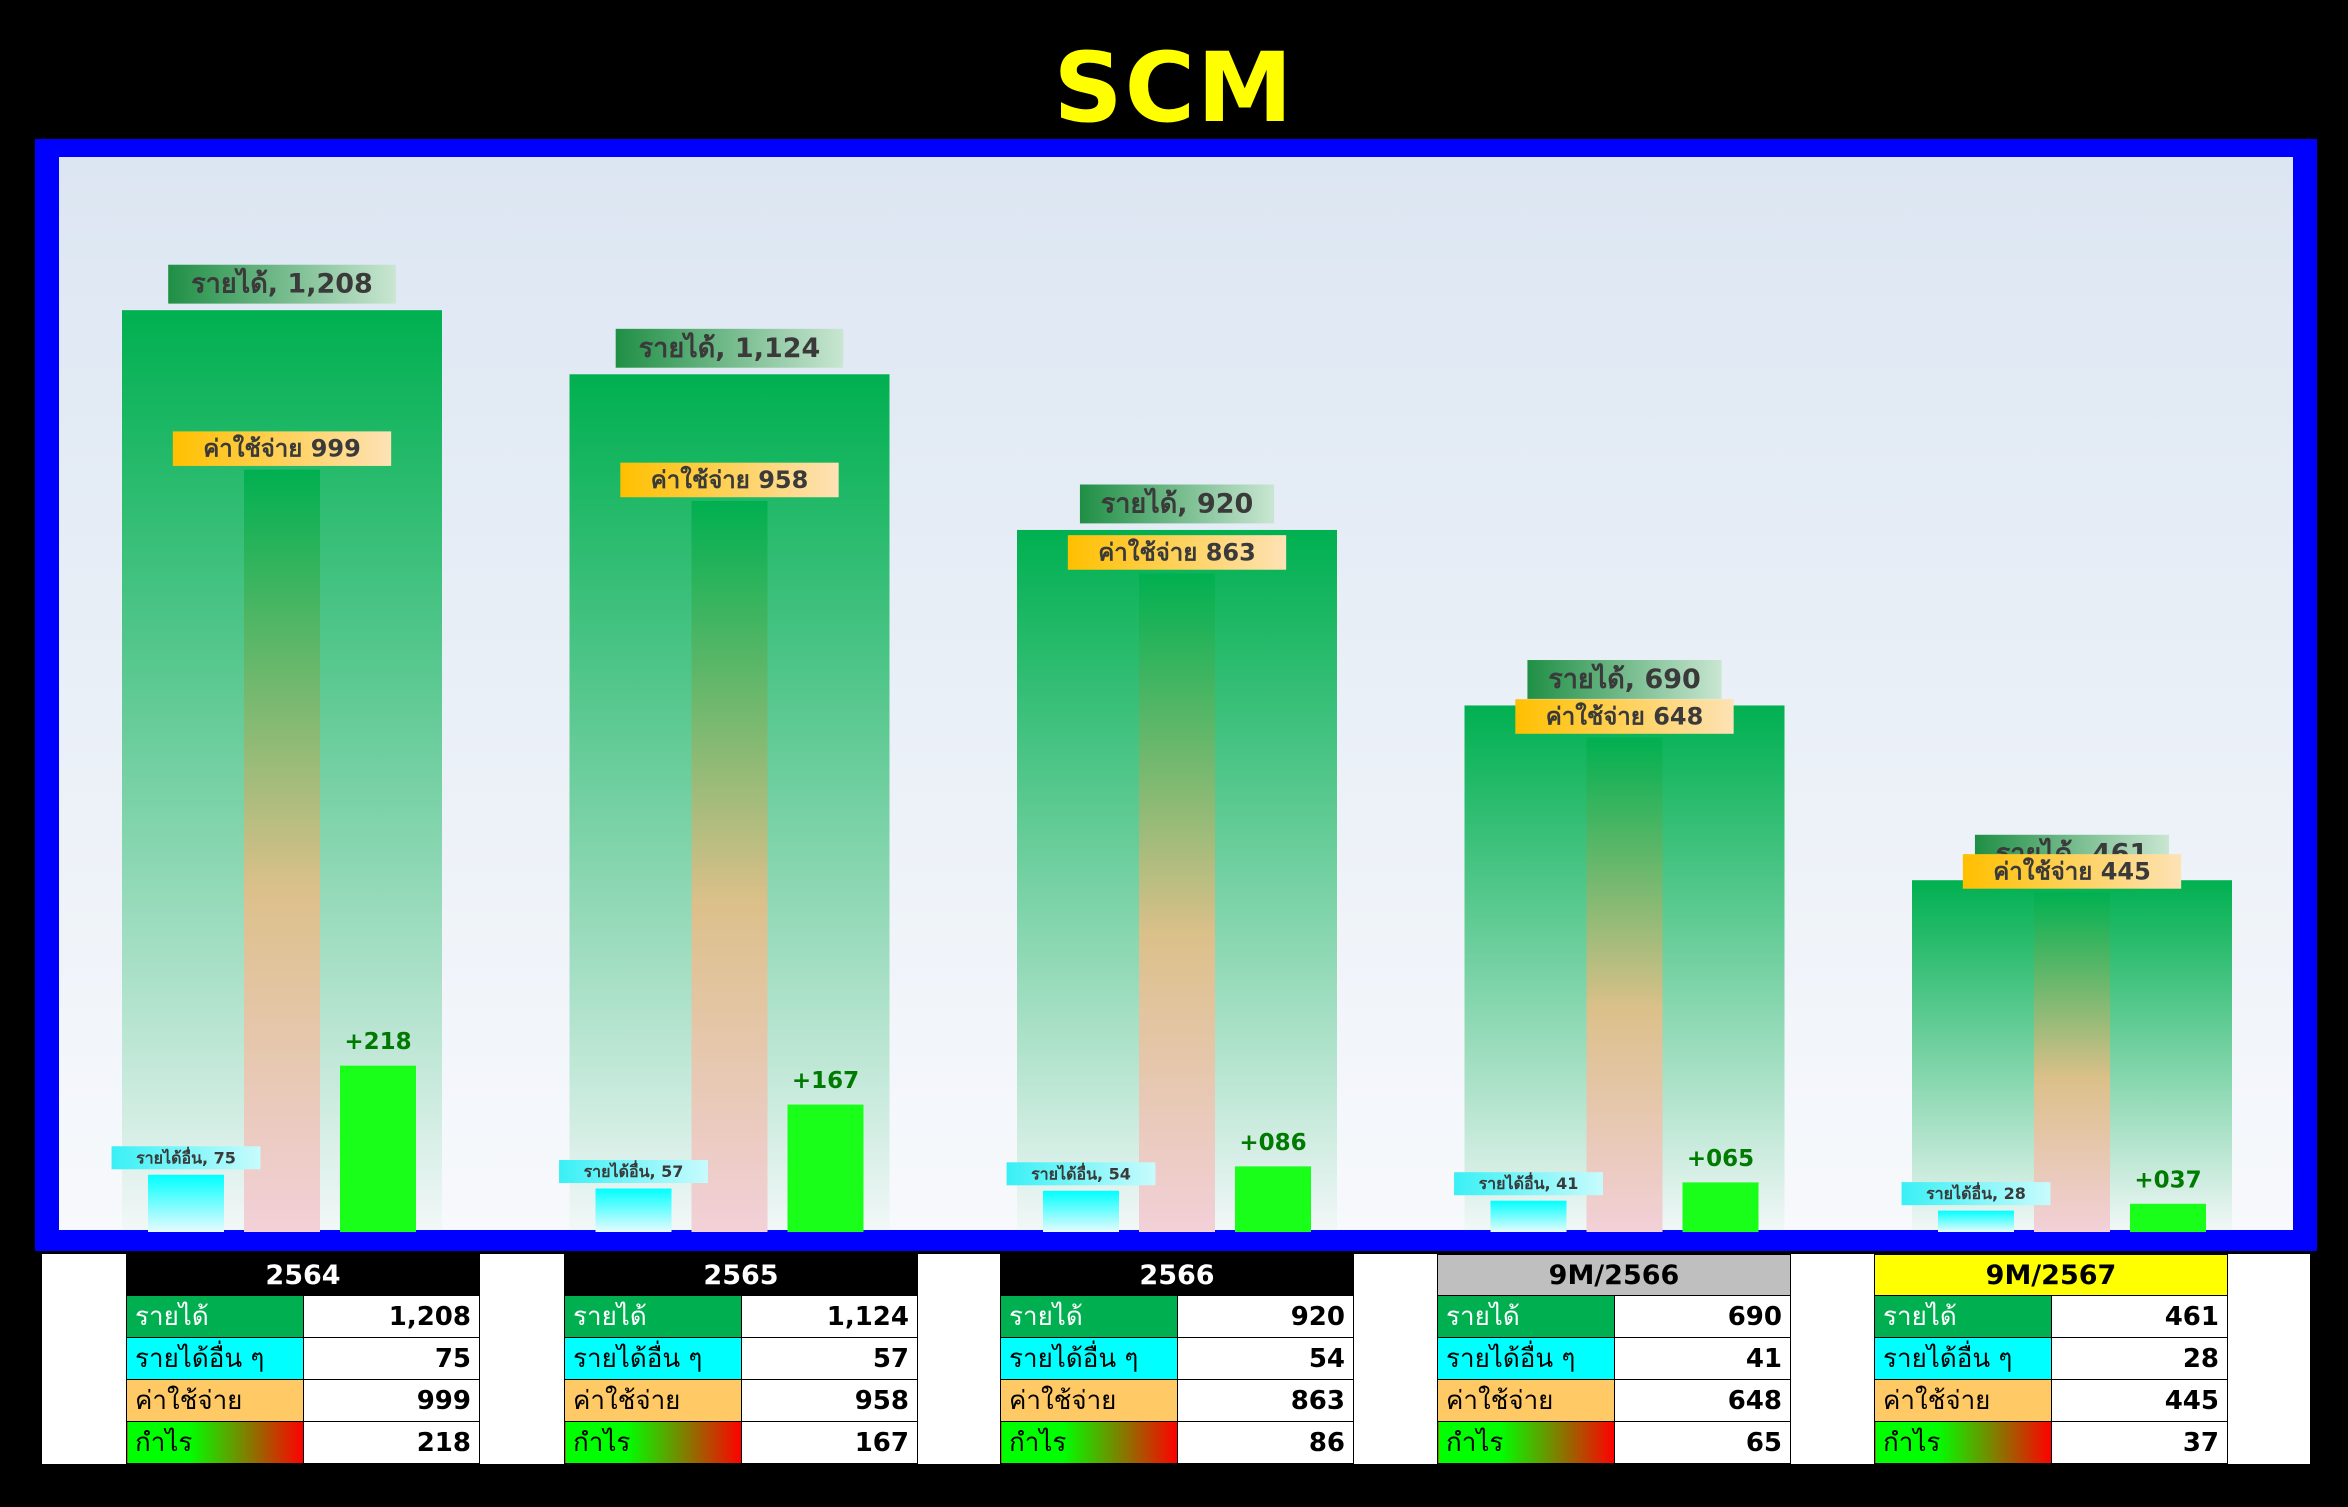 The image size is (2348, 1507). I want to click on profit-label-0: +218, so click(377, 1042).